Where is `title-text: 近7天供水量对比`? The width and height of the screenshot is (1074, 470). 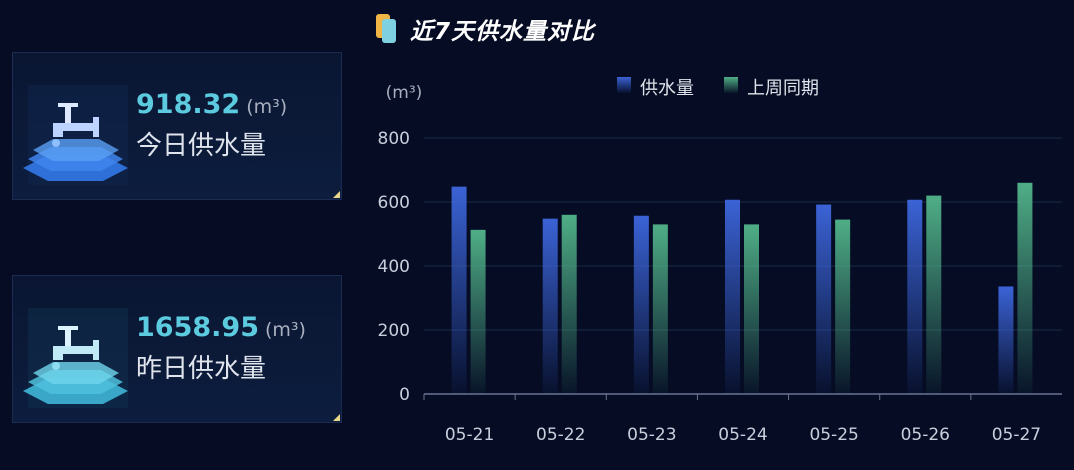 title-text: 近7天供水量对比 is located at coordinates (503, 32).